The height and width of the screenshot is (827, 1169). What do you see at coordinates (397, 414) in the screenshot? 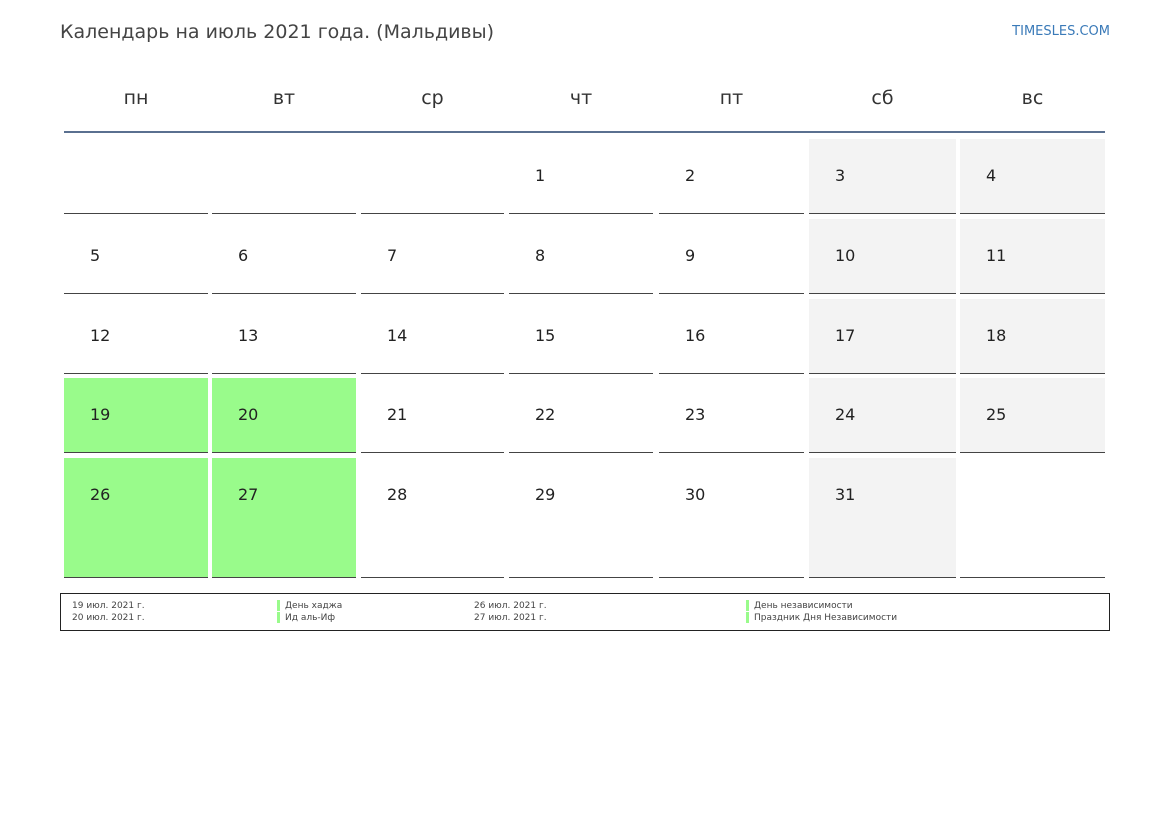
I see `day-number: 21` at bounding box center [397, 414].